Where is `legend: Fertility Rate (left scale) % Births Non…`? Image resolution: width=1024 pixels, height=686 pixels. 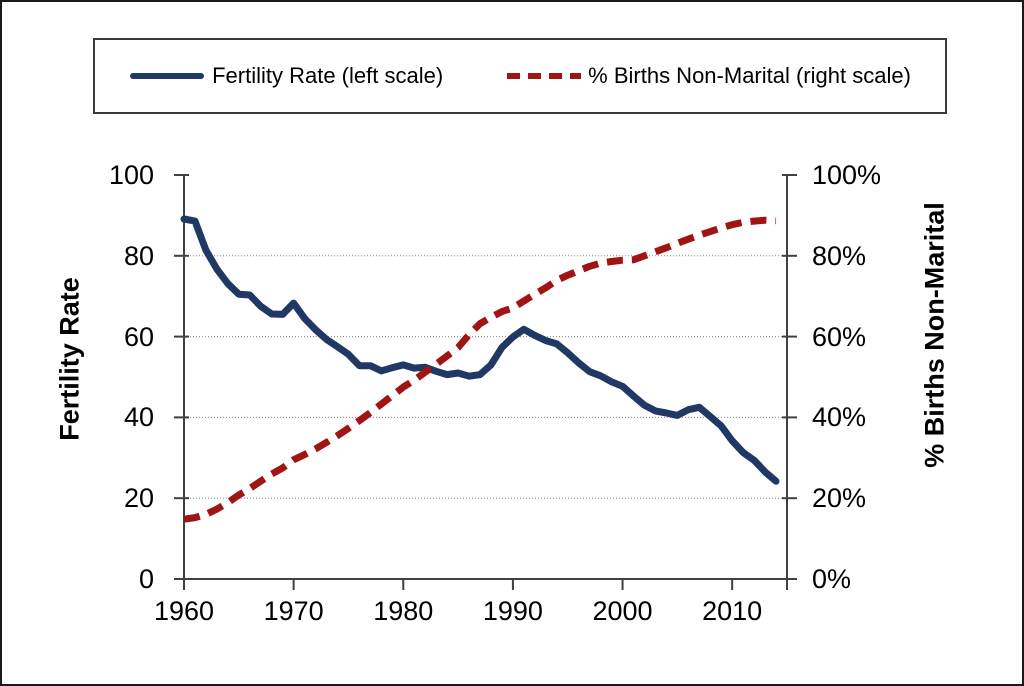
legend: Fertility Rate (left scale) % Births Non… is located at coordinates (520, 76).